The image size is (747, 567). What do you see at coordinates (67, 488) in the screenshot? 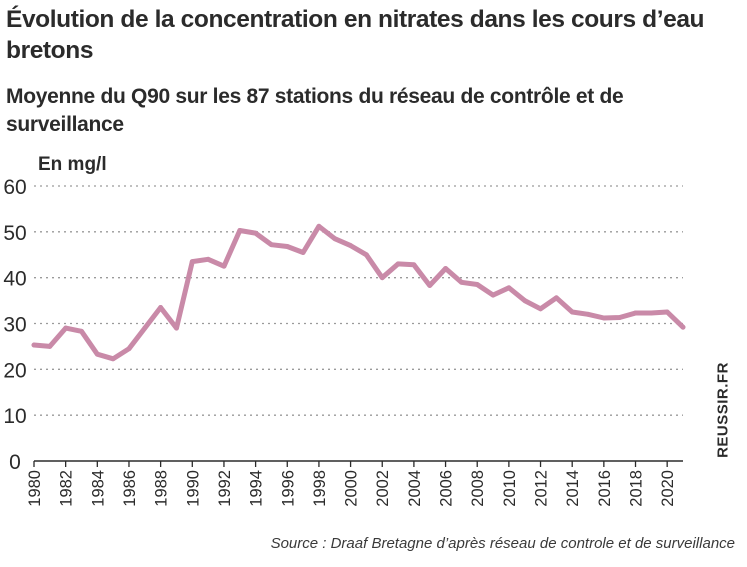
I see `x-tick-label: 1982` at bounding box center [67, 488].